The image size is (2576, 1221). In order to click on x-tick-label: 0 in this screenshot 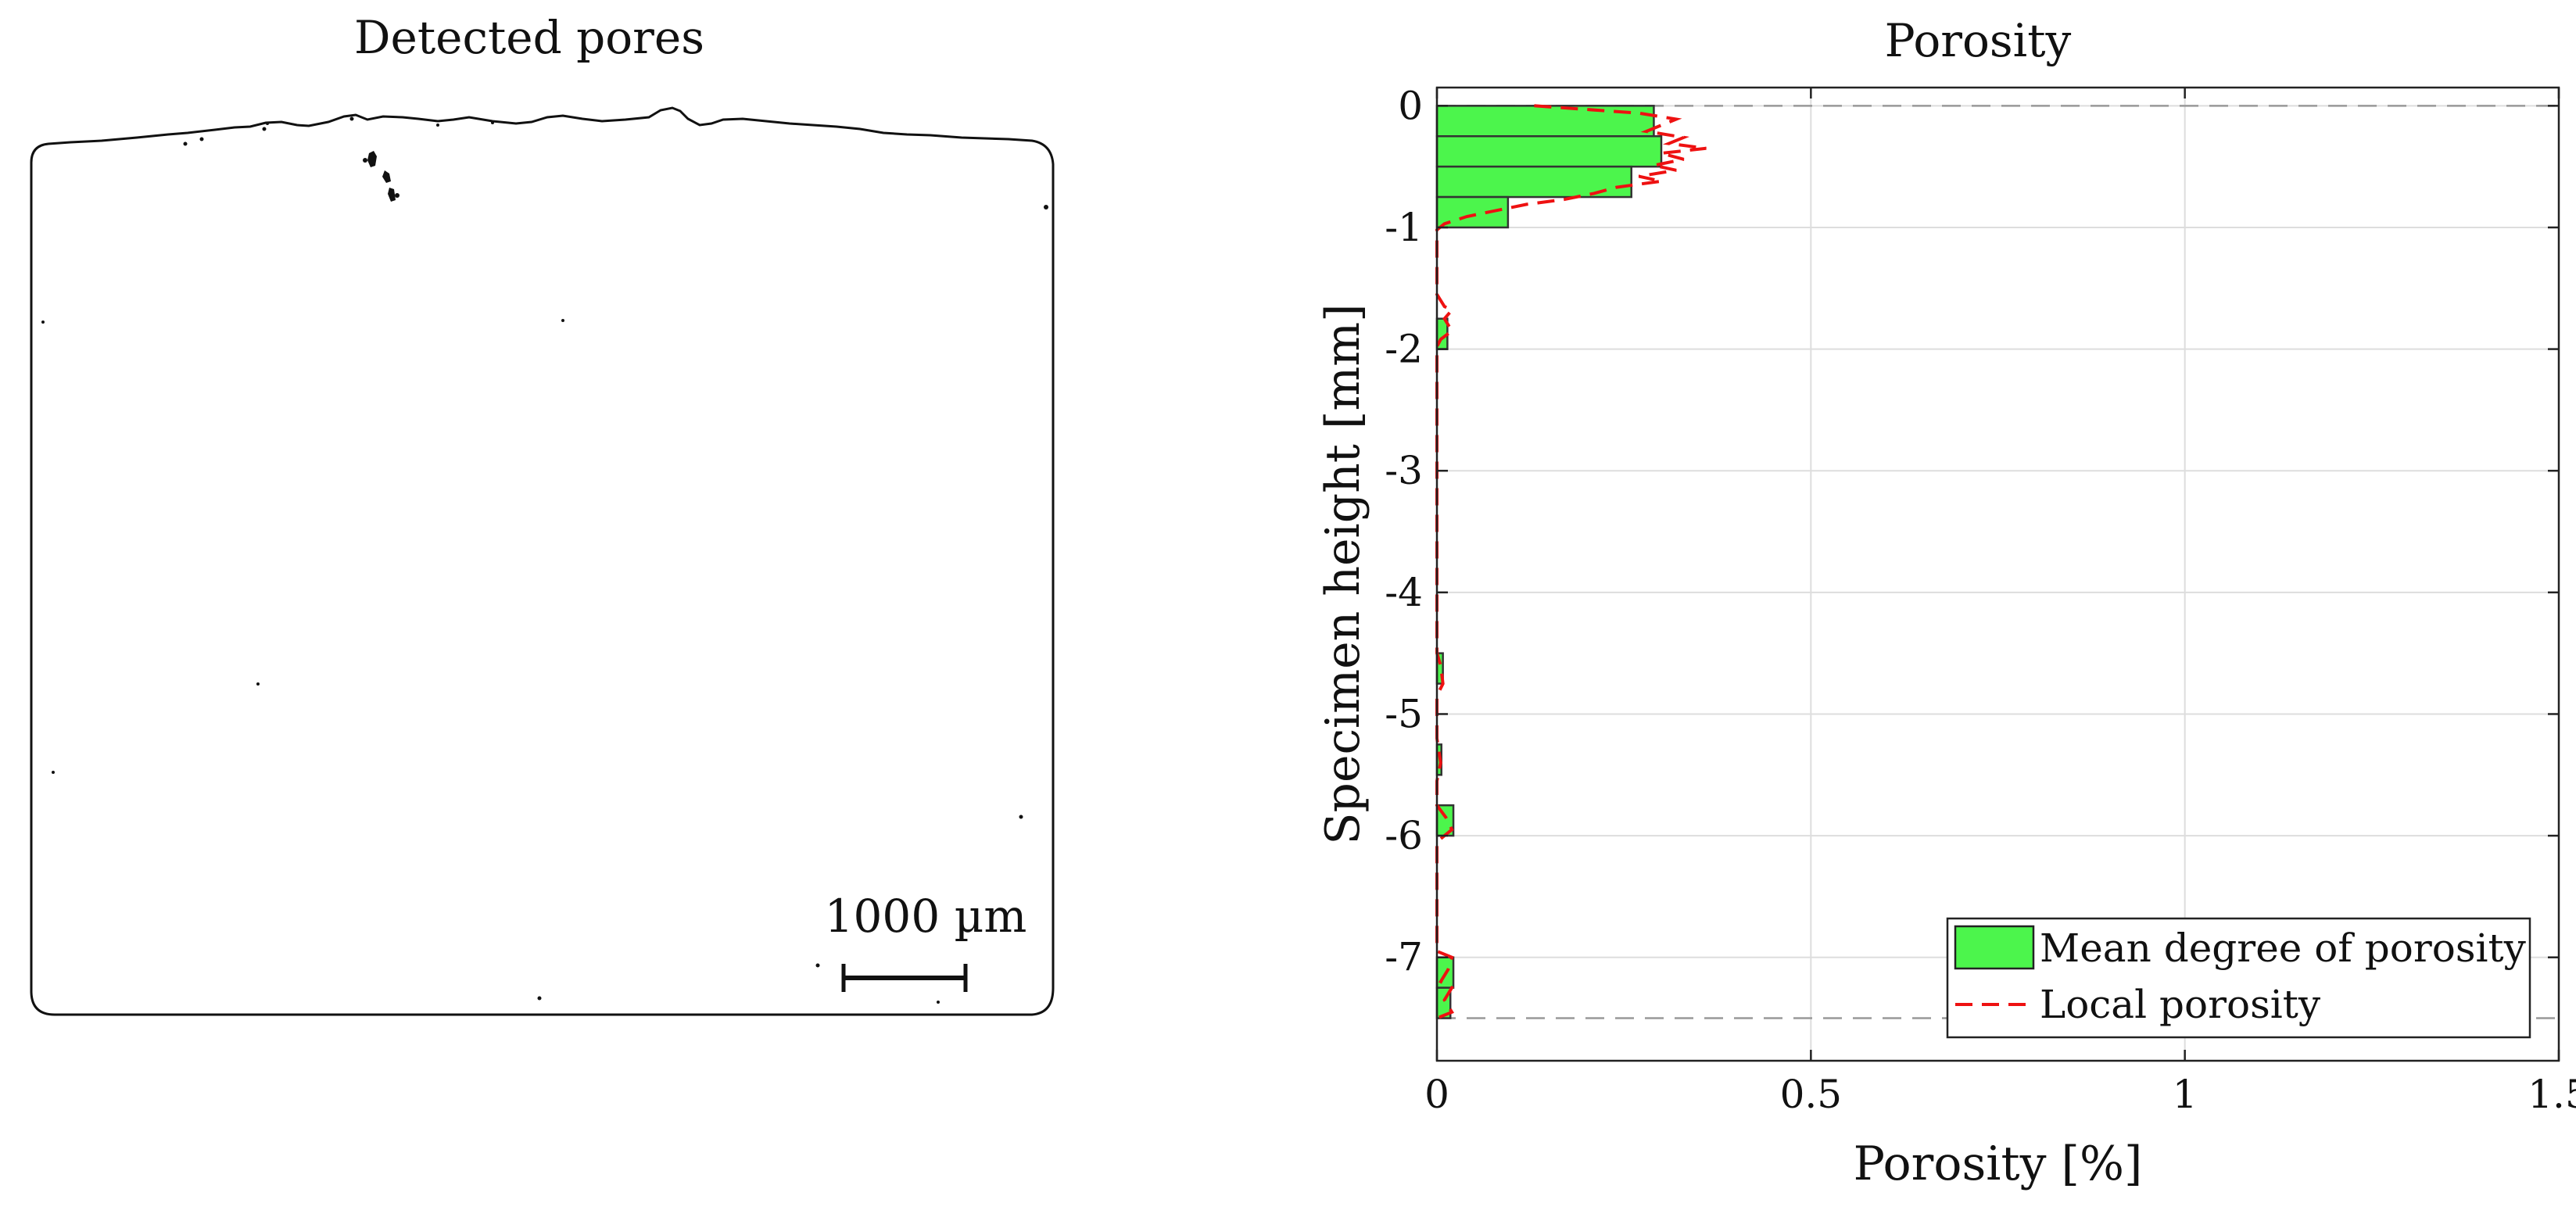, I will do `click(1436, 1094)`.